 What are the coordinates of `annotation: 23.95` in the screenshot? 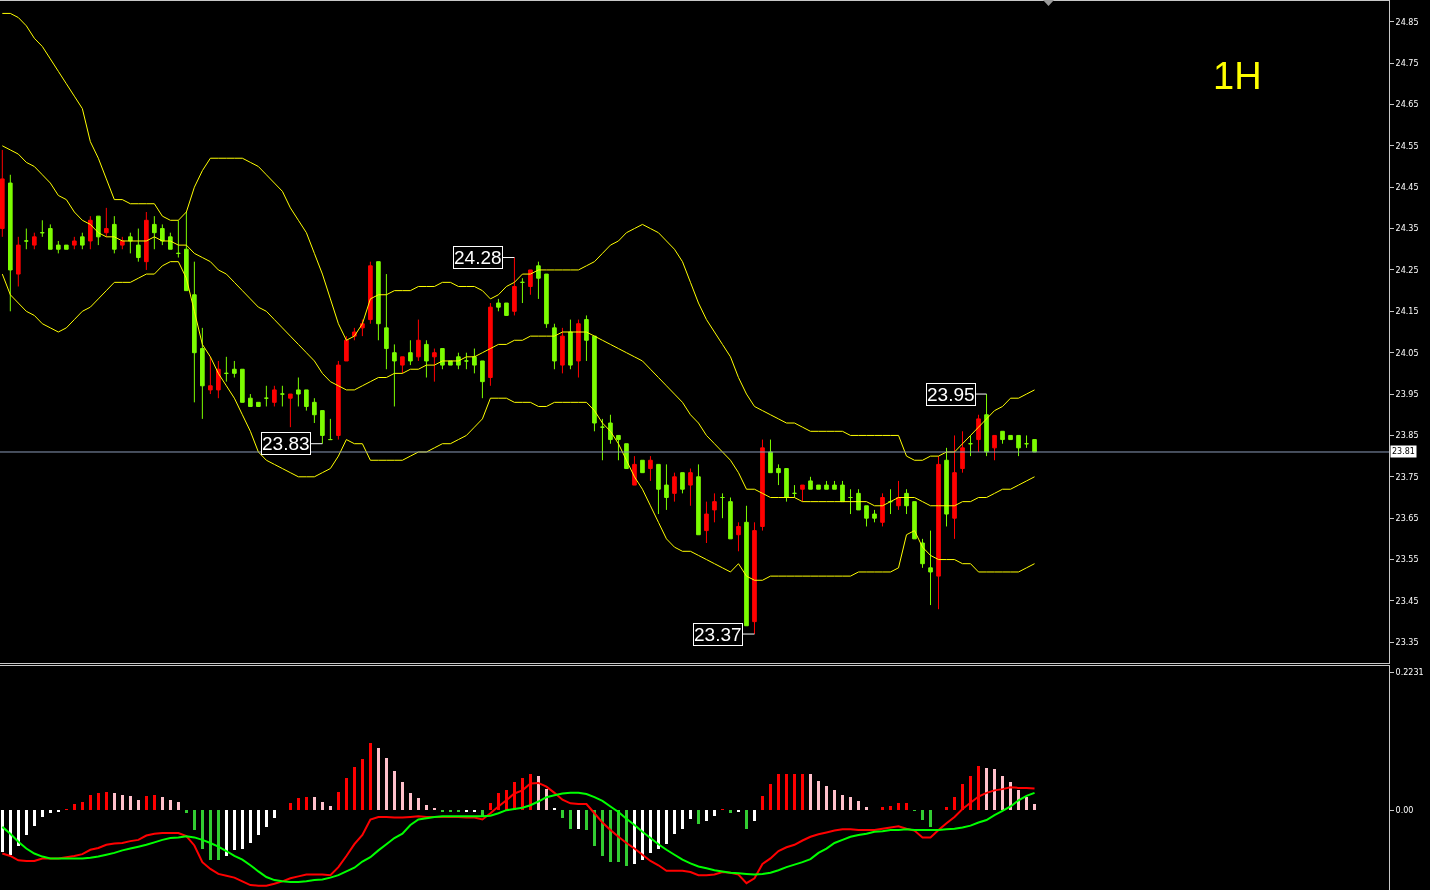 It's located at (951, 394).